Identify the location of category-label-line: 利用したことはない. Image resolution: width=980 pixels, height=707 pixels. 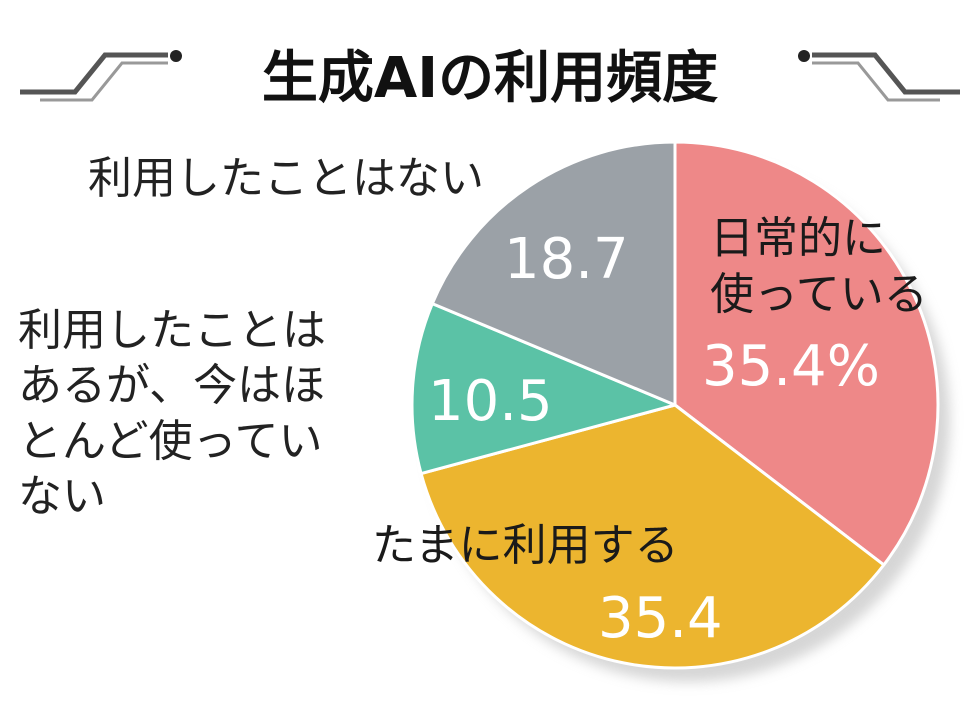
(286, 178).